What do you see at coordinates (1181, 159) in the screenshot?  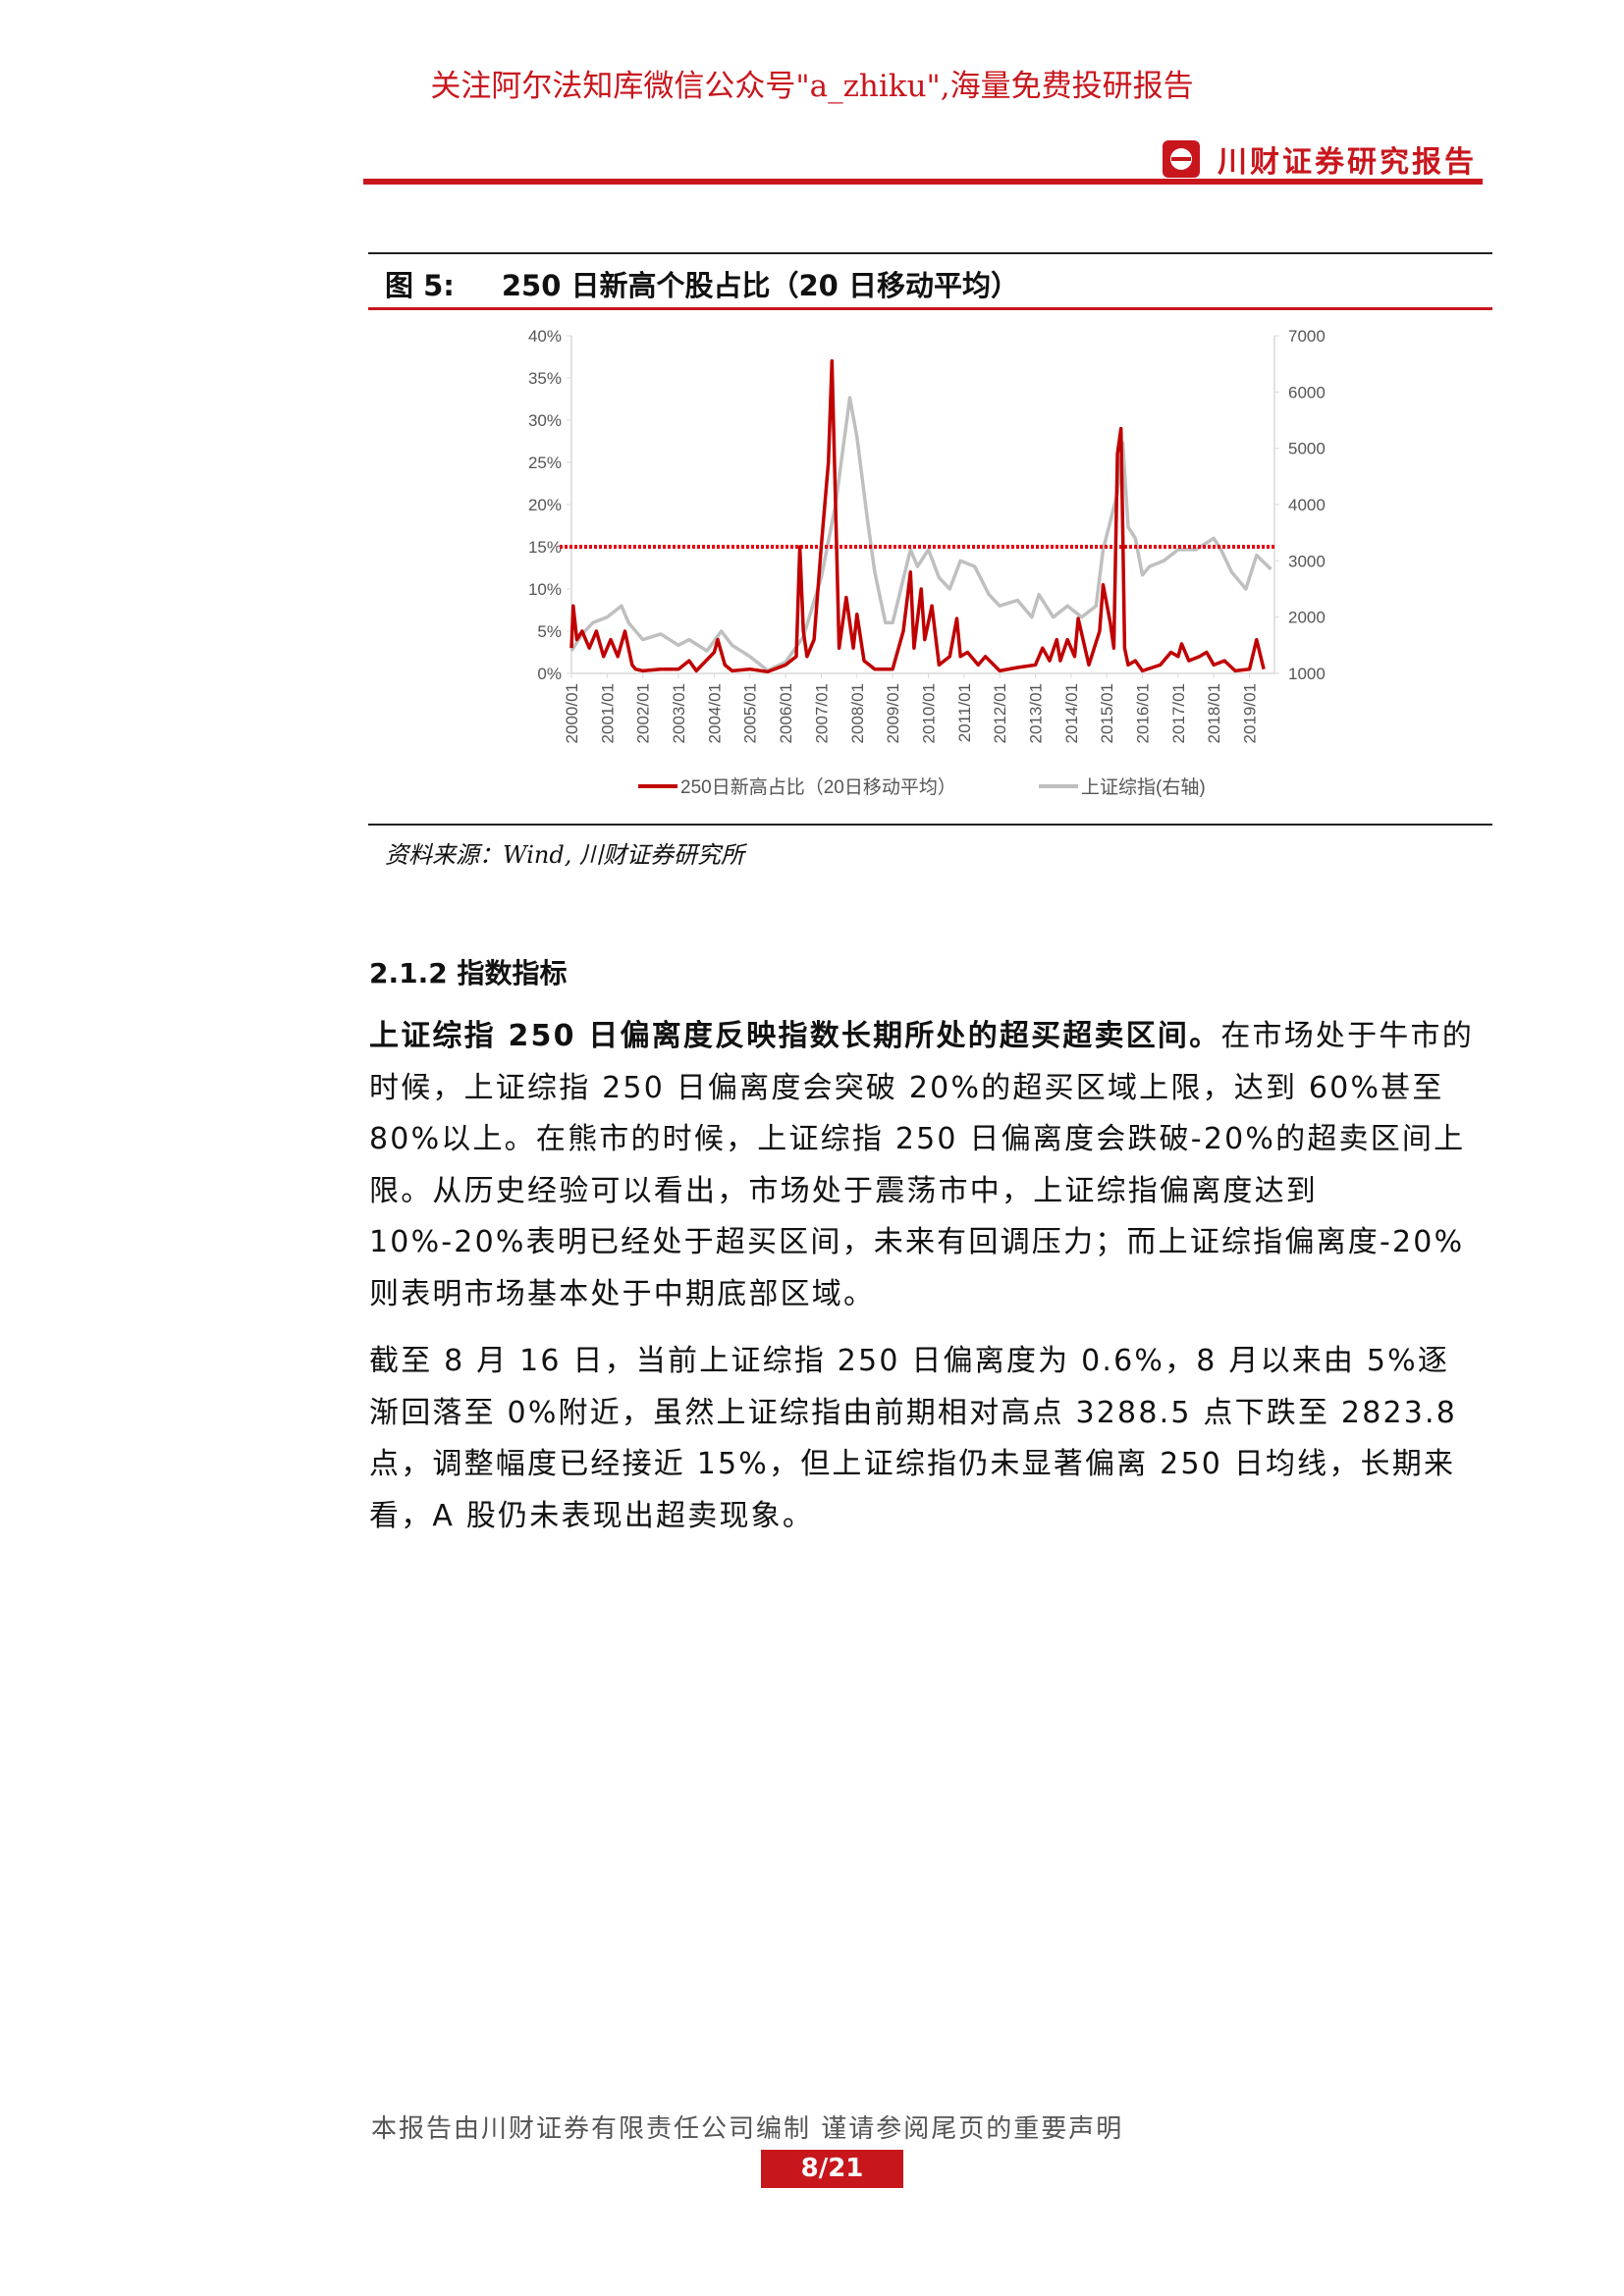 I see `brand-logo-icon` at bounding box center [1181, 159].